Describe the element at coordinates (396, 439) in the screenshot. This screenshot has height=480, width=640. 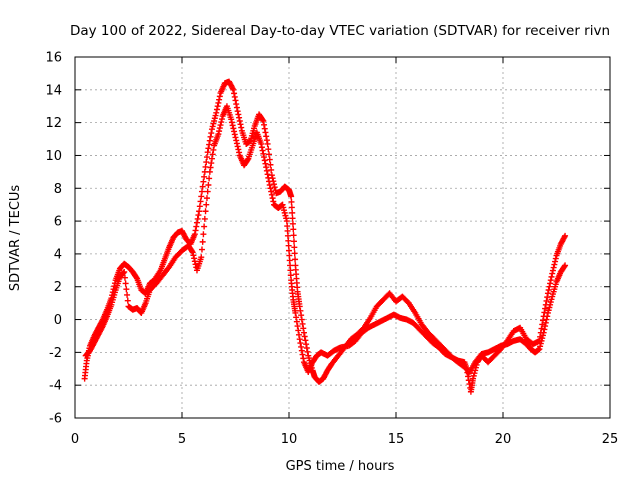
I see `x-tick-label: 15` at that location.